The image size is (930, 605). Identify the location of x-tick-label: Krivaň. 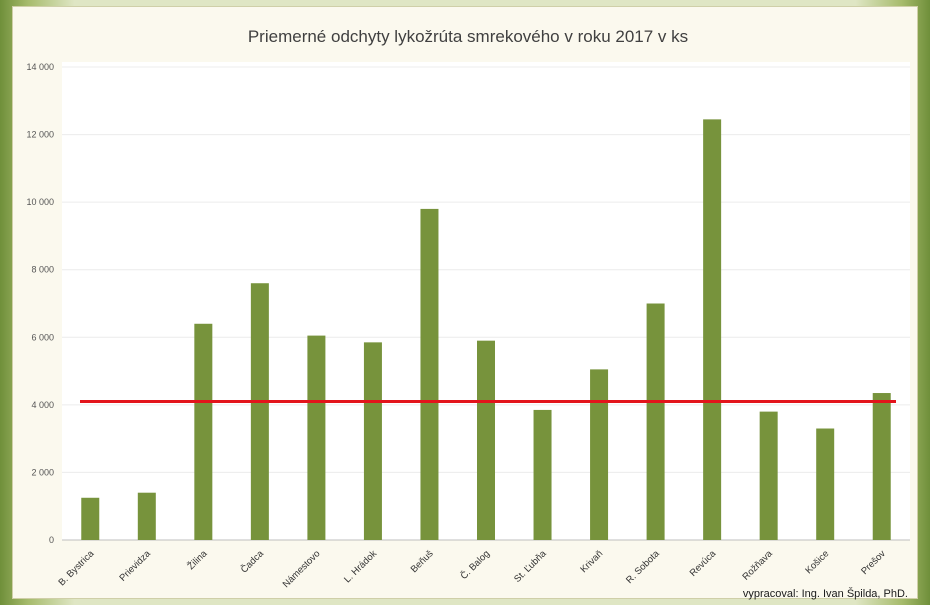
(591, 561).